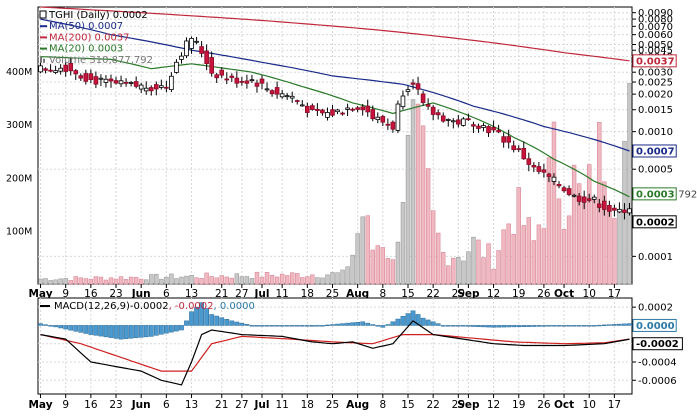 The image size is (697, 418). What do you see at coordinates (468, 405) in the screenshot?
I see `date-tick-label: Sep` at bounding box center [468, 405].